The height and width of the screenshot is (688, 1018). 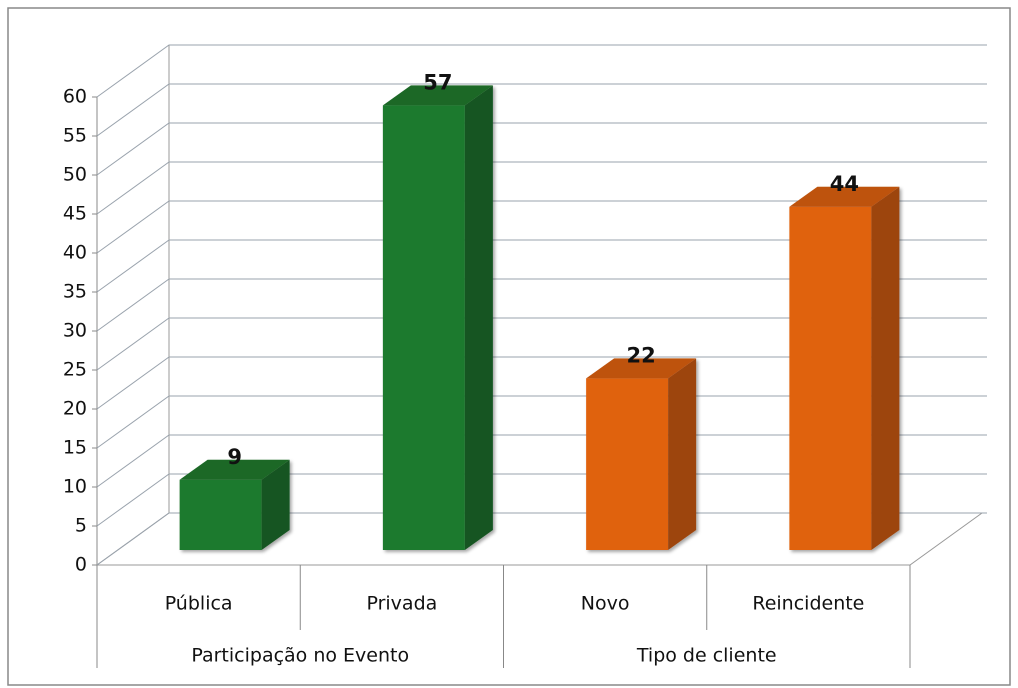 What do you see at coordinates (75, 214) in the screenshot?
I see `y-tick-label: 45` at bounding box center [75, 214].